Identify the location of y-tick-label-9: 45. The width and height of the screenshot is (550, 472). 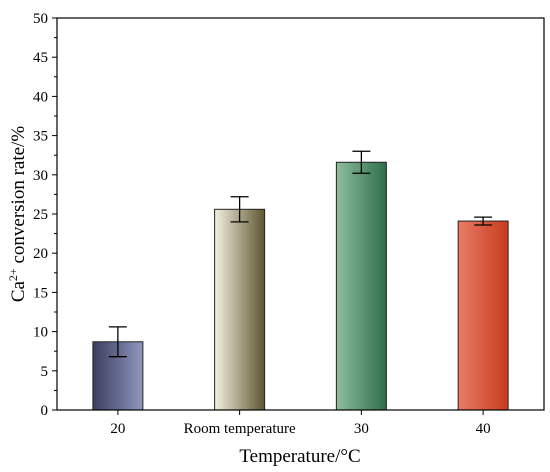
(40, 58).